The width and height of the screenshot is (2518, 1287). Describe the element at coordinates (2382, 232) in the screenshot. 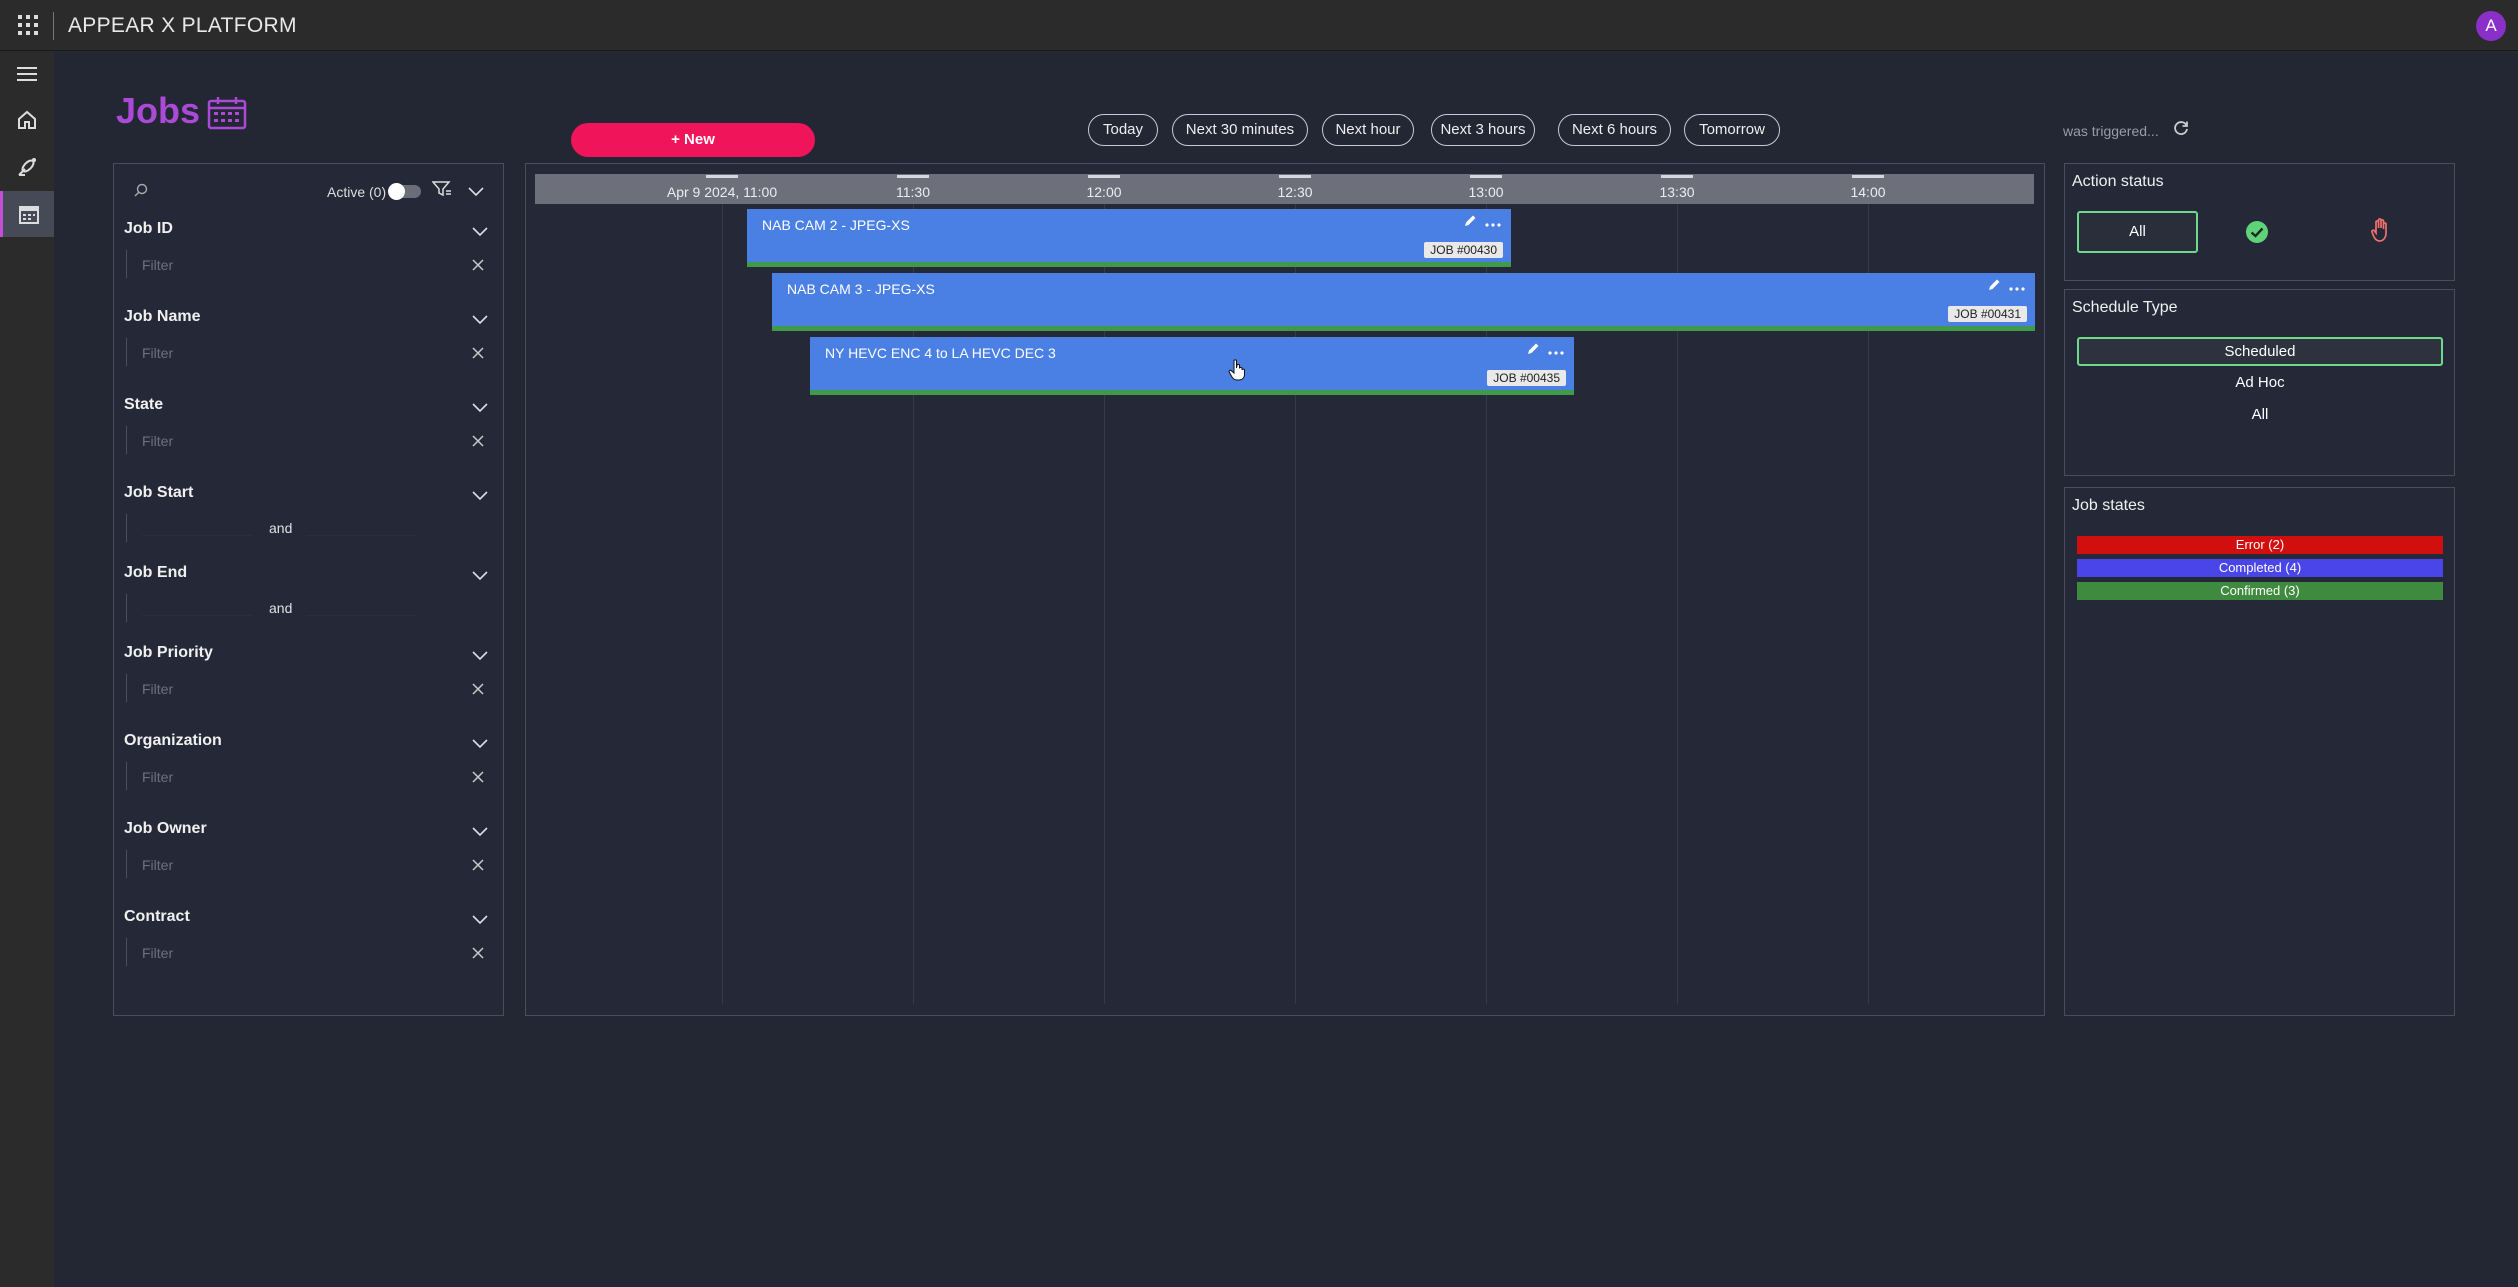

I see `stop-hand-icon` at that location.